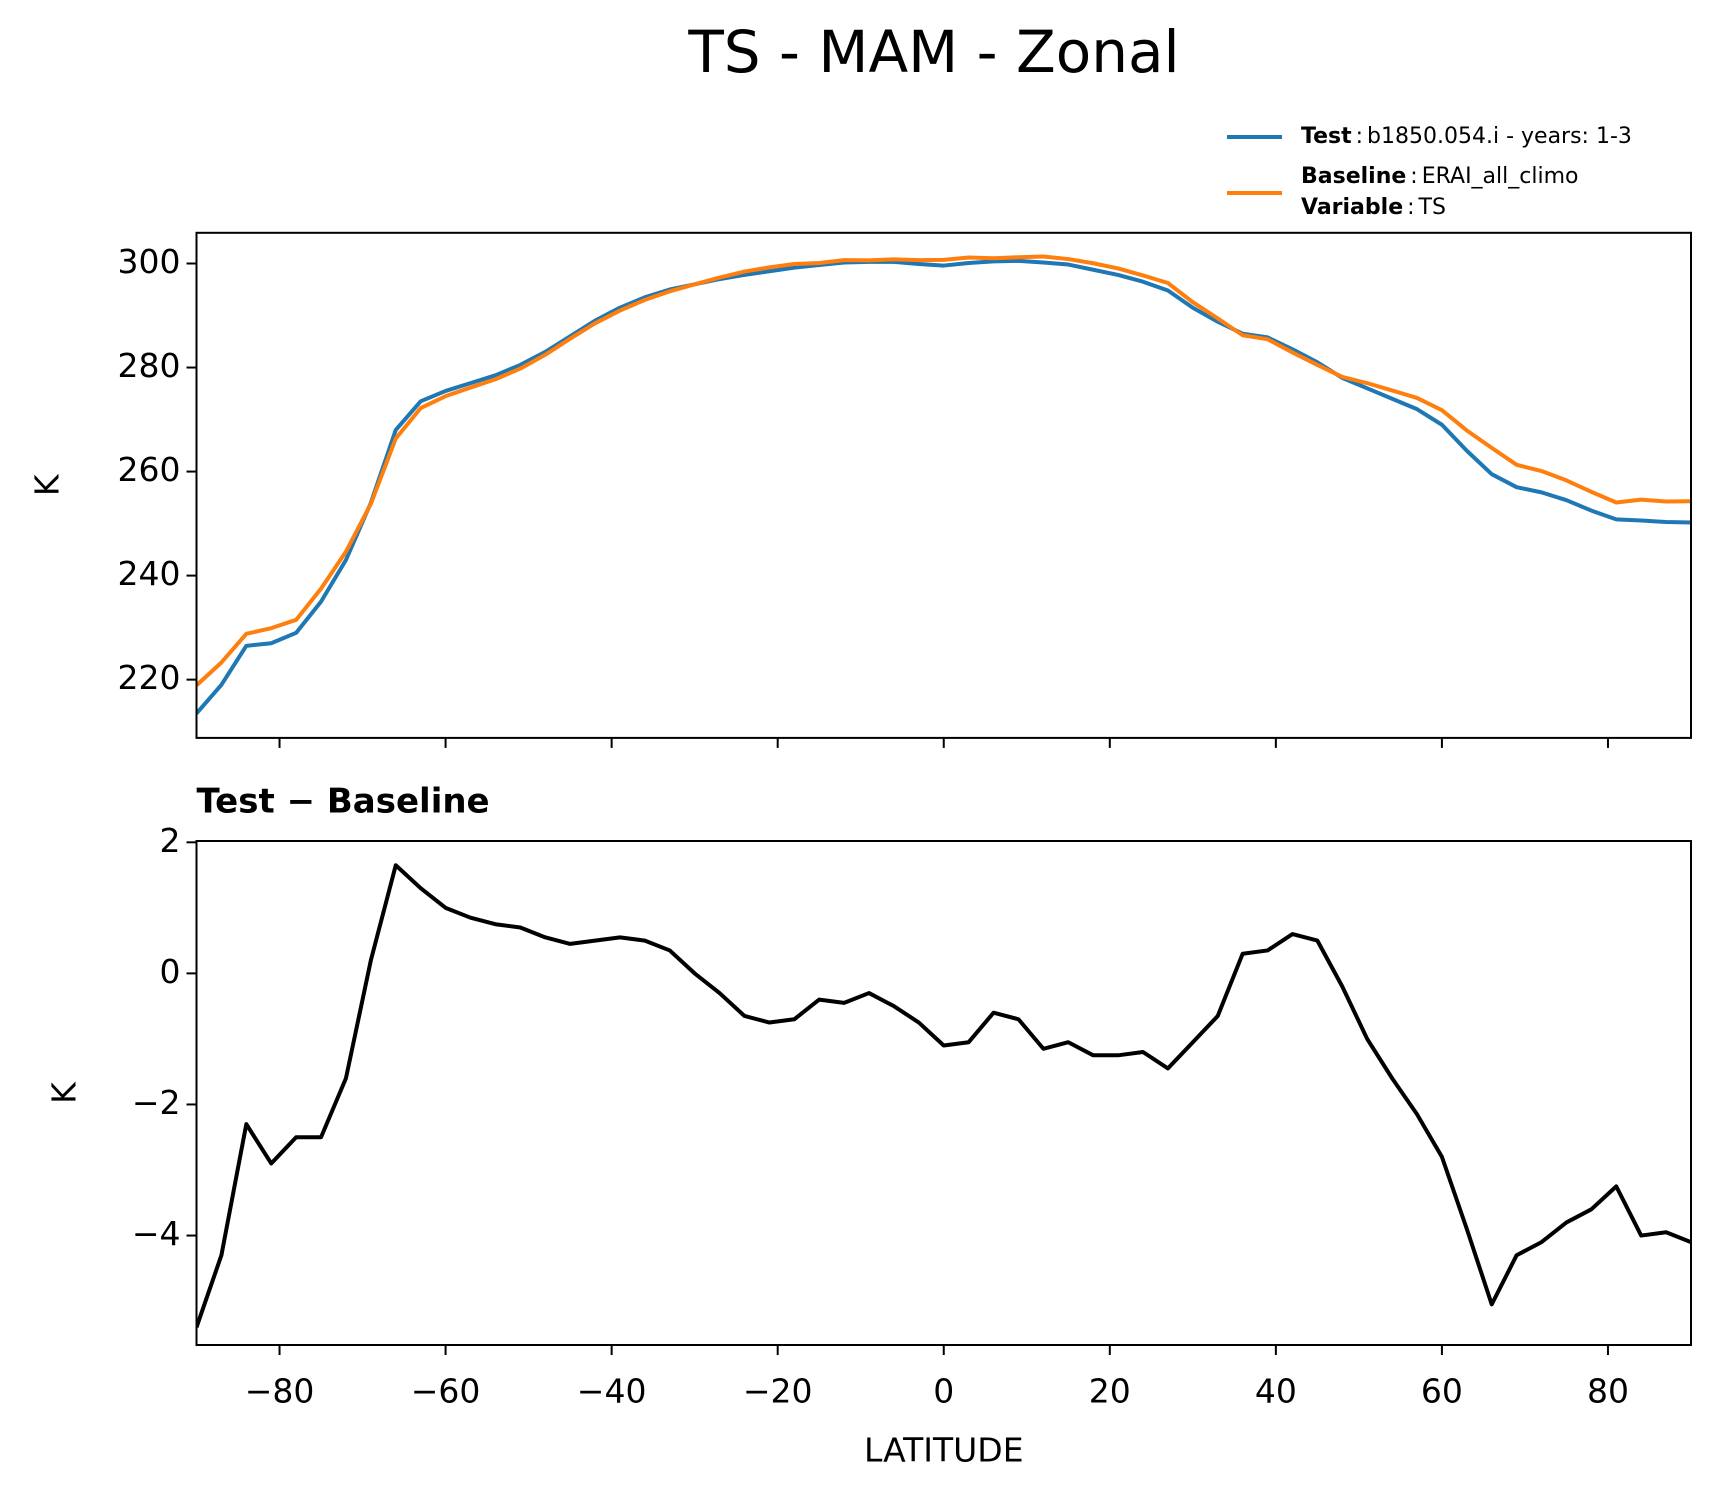 The image size is (1713, 1496). I want to click on legend-description: ERAI_all_climo, so click(1500, 176).